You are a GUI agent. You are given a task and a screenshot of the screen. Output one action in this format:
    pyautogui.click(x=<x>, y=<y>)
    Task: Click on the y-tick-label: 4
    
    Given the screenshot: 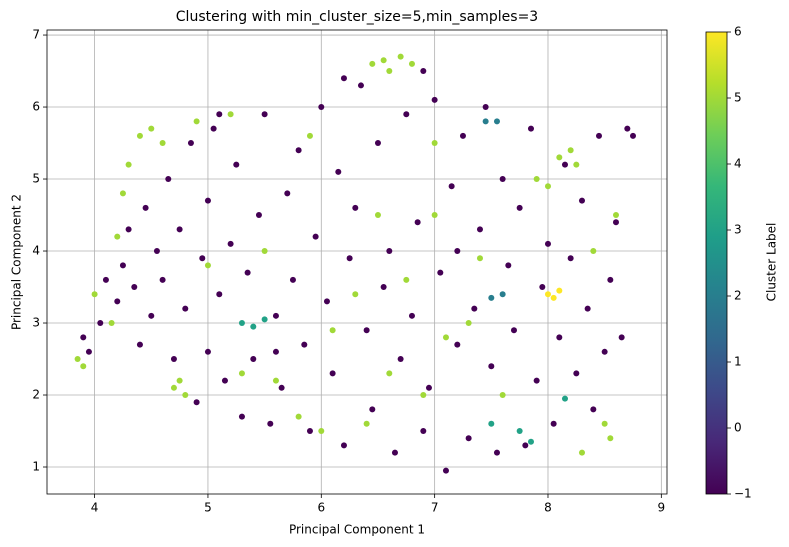 What is the action you would take?
    pyautogui.click(x=36, y=251)
    